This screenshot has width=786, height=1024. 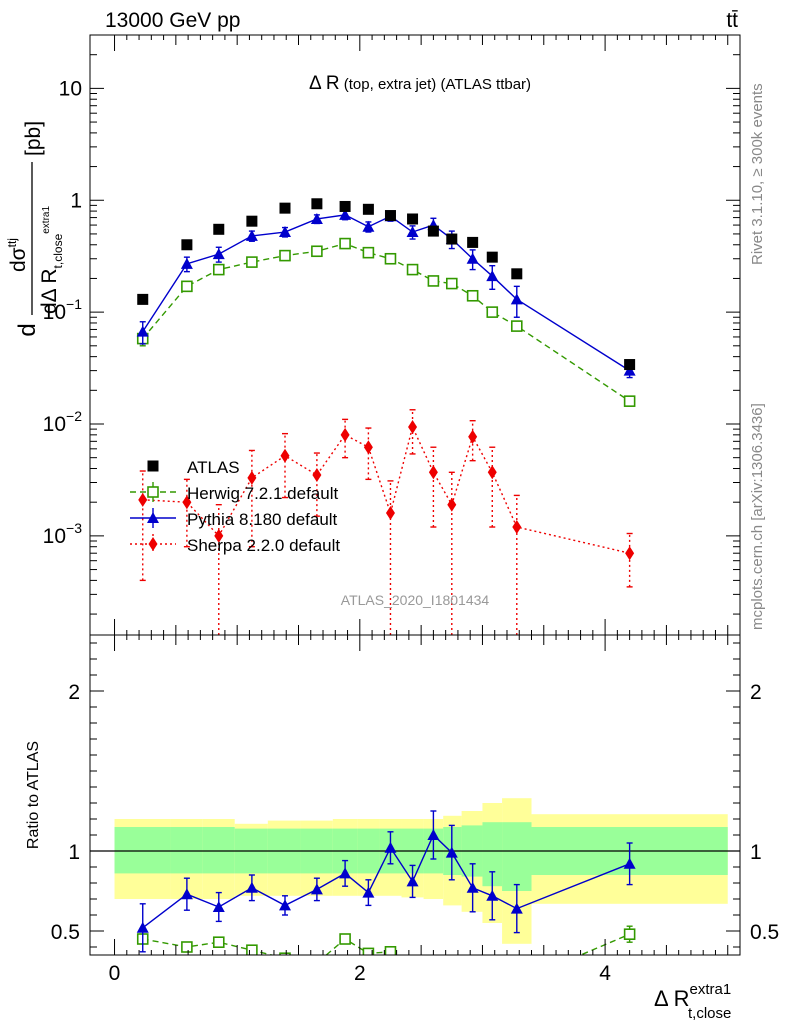 I want to click on ratio-ytick-label: 2, so click(x=74, y=692).